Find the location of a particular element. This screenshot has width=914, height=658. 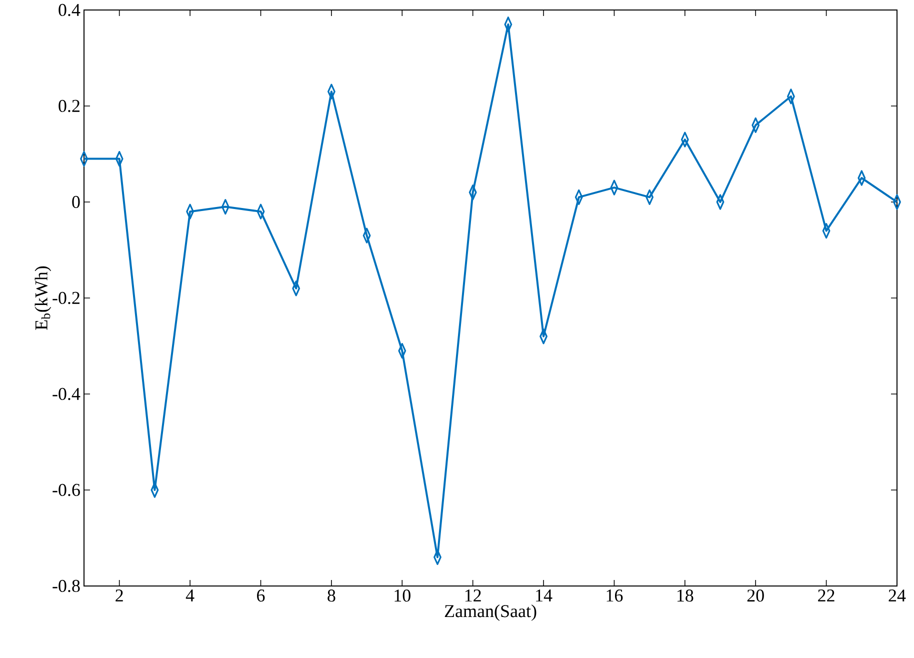

y-tick-label: -0.8 is located at coordinates (66, 586).